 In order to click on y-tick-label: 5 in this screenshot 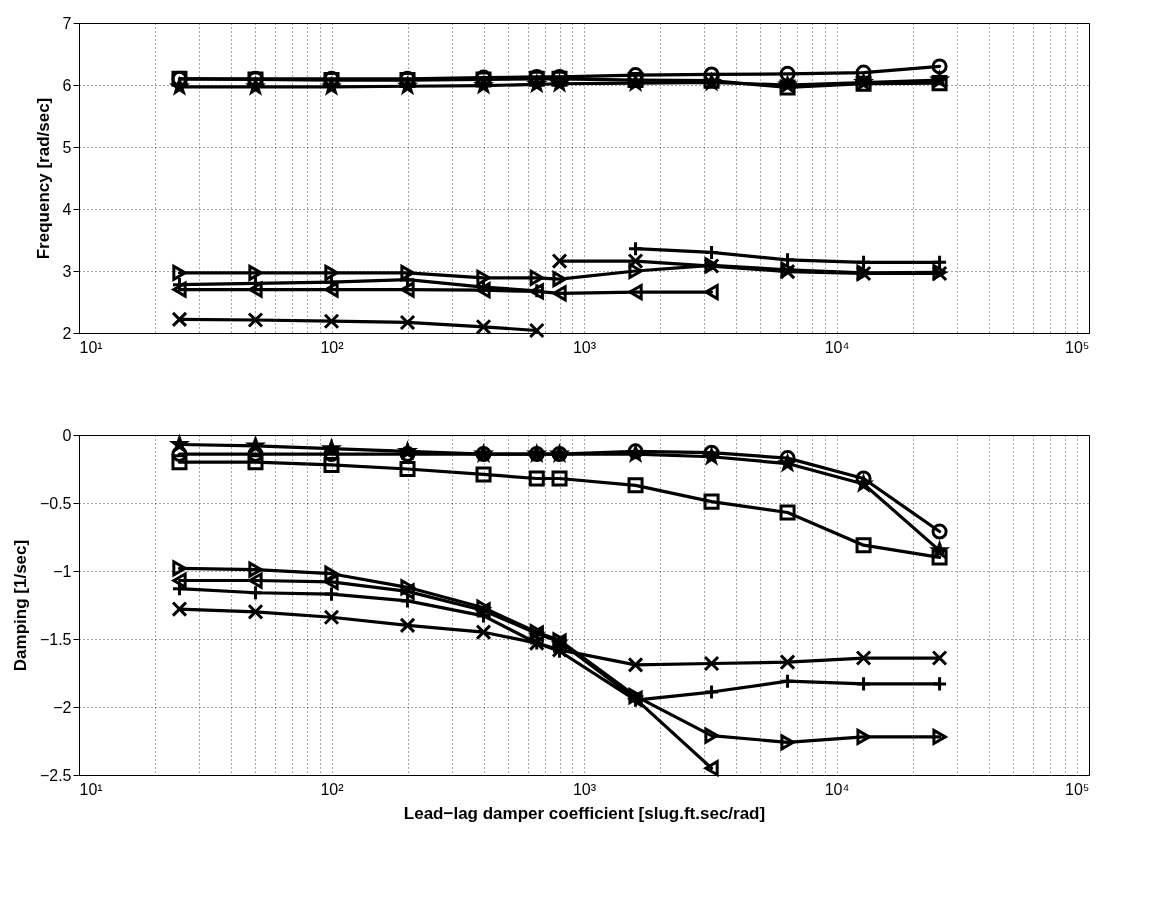, I will do `click(67, 147)`.